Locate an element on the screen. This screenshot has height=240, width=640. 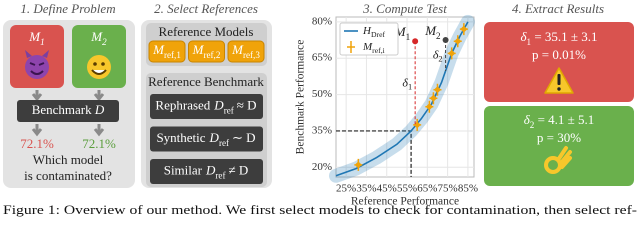
x-tick-label: 85% is located at coordinates (468, 189).